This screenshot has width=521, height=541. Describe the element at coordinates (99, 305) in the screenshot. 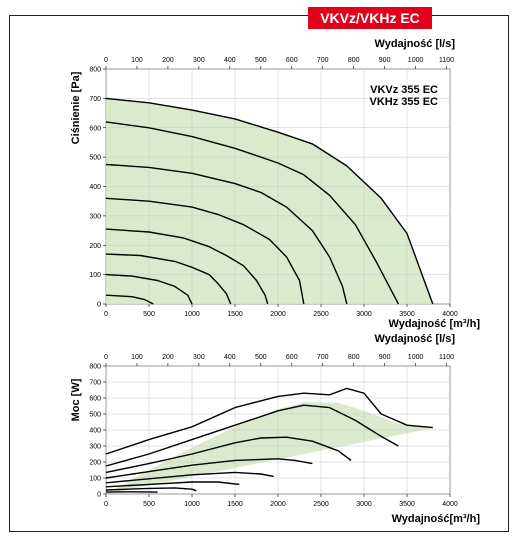

I see `pressure-ytick-label: 0` at that location.